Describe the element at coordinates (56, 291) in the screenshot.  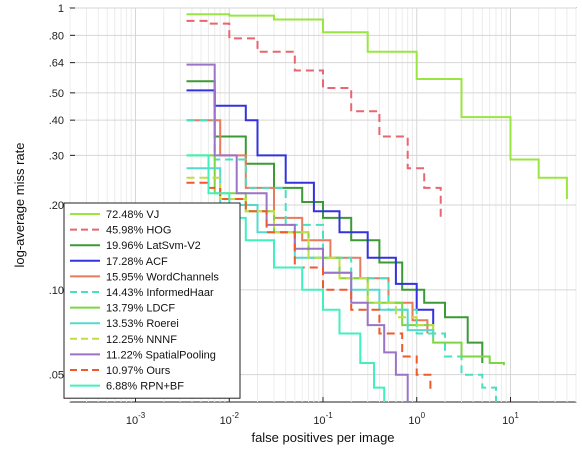
I see `y-tick-label: .10` at that location.